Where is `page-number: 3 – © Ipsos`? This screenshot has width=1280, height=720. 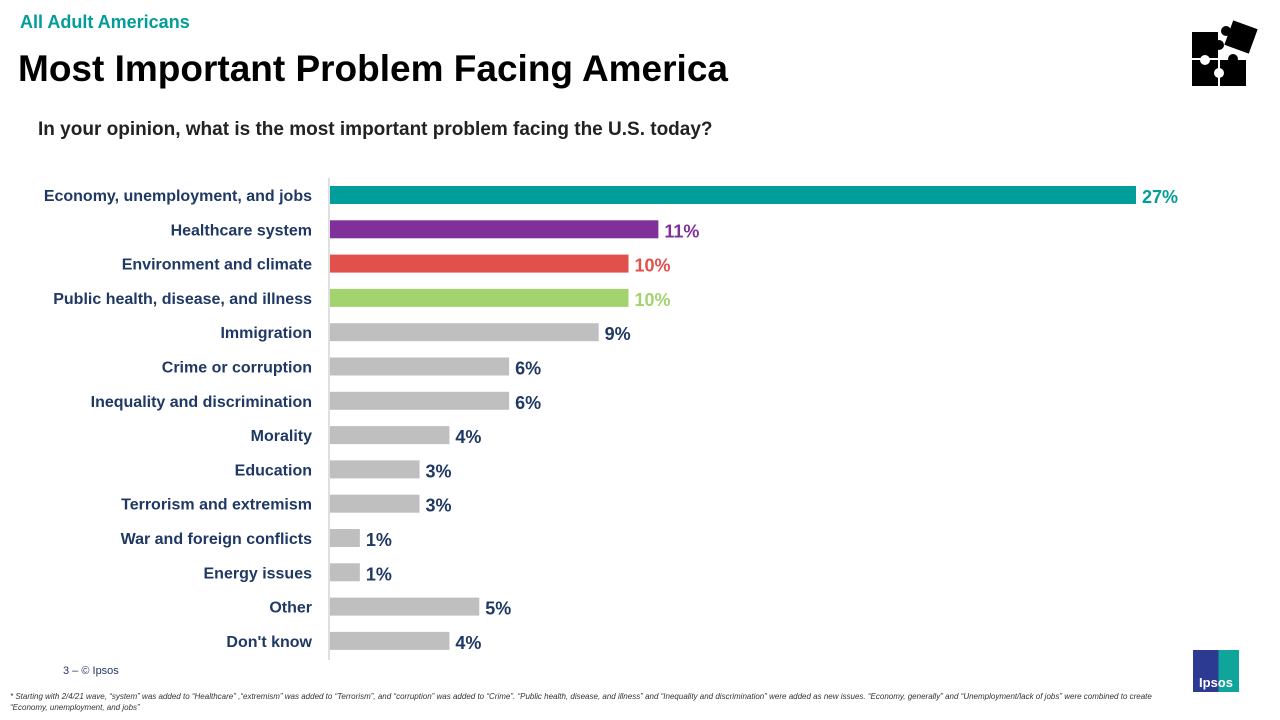
page-number: 3 – © Ipsos is located at coordinates (91, 671).